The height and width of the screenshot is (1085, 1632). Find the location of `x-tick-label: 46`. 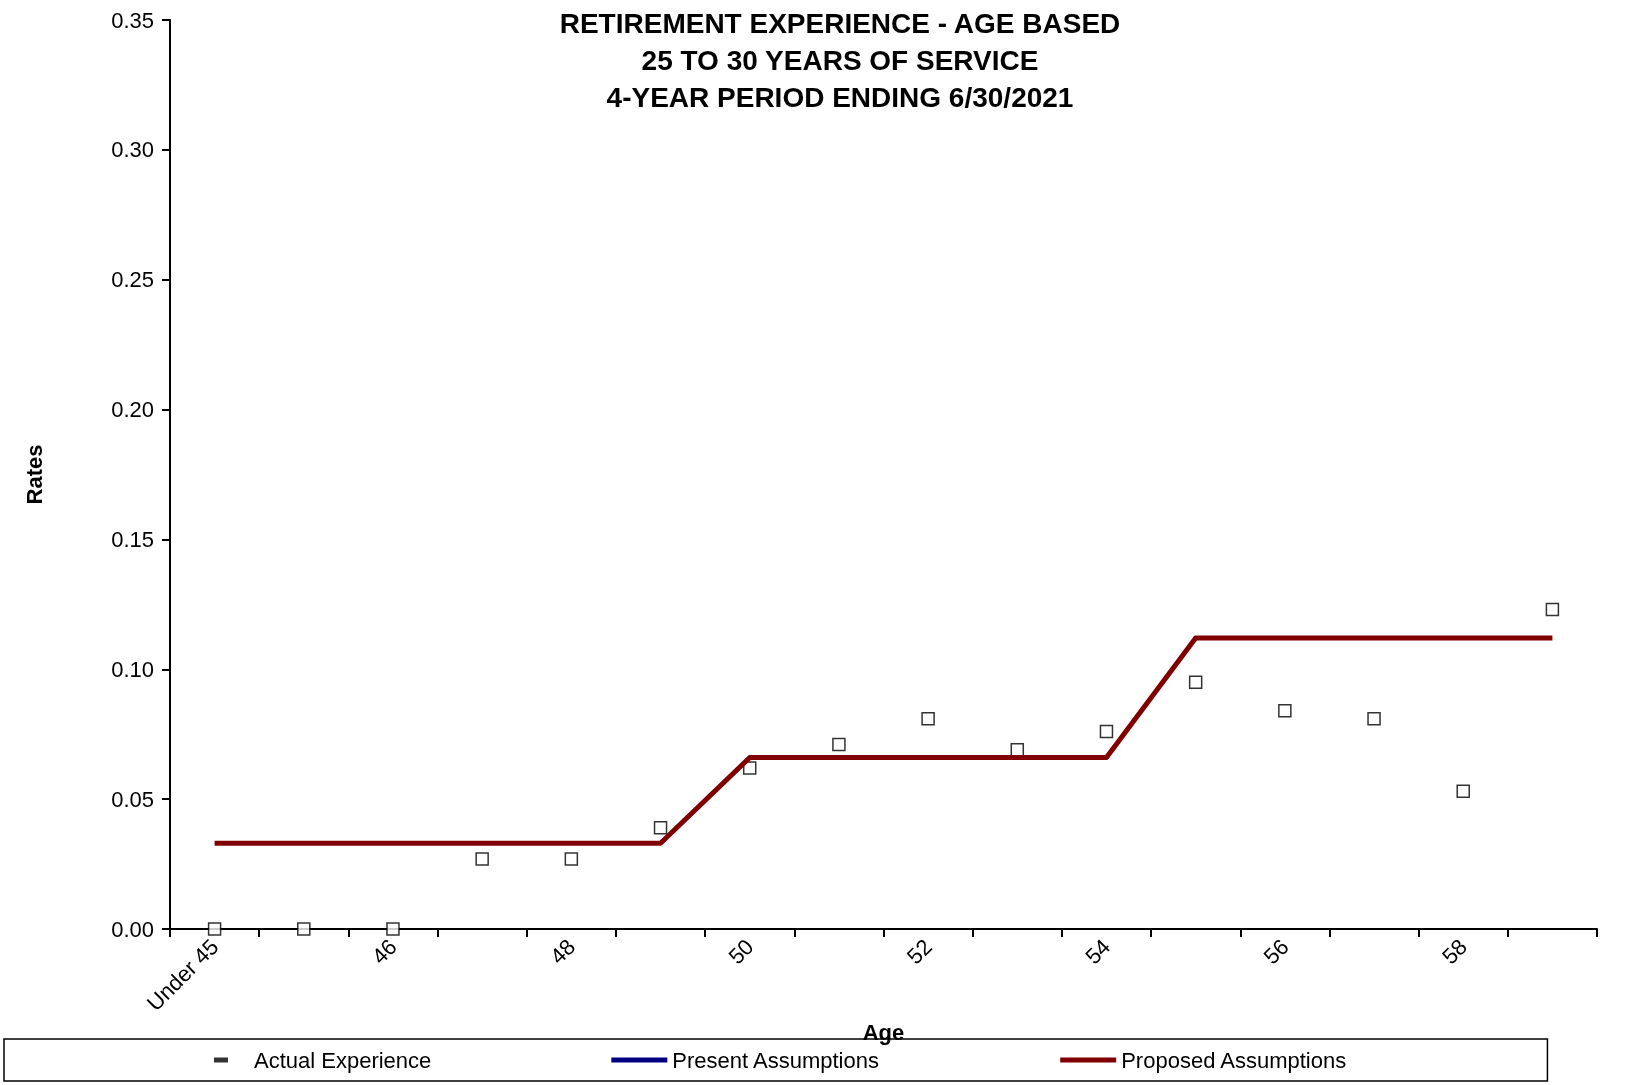

x-tick-label: 46 is located at coordinates (384, 952).